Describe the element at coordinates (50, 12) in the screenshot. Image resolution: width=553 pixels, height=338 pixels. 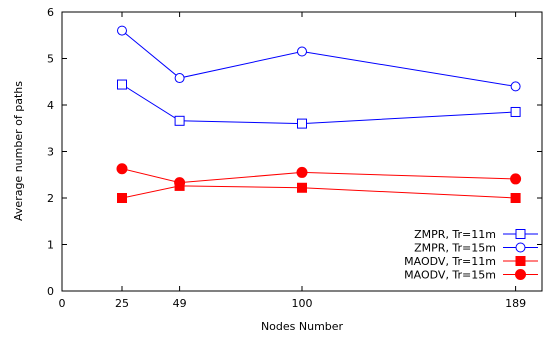
I see `y-tick-label: 6` at that location.